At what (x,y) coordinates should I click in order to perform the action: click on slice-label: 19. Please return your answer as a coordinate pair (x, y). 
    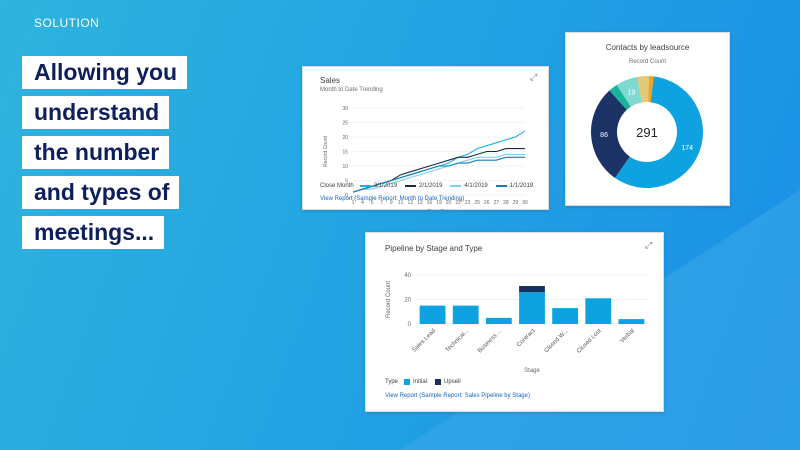
    Looking at the image, I should click on (632, 92).